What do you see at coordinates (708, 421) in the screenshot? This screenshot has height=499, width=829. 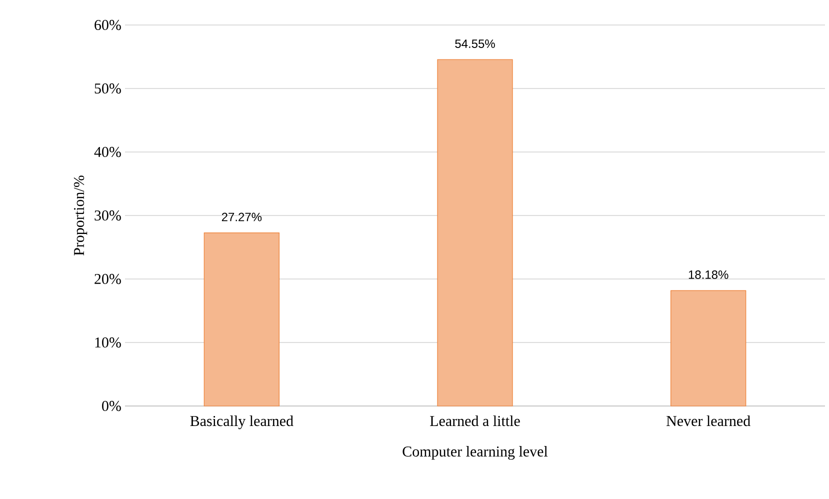 I see `x-tick-label: Never learned` at bounding box center [708, 421].